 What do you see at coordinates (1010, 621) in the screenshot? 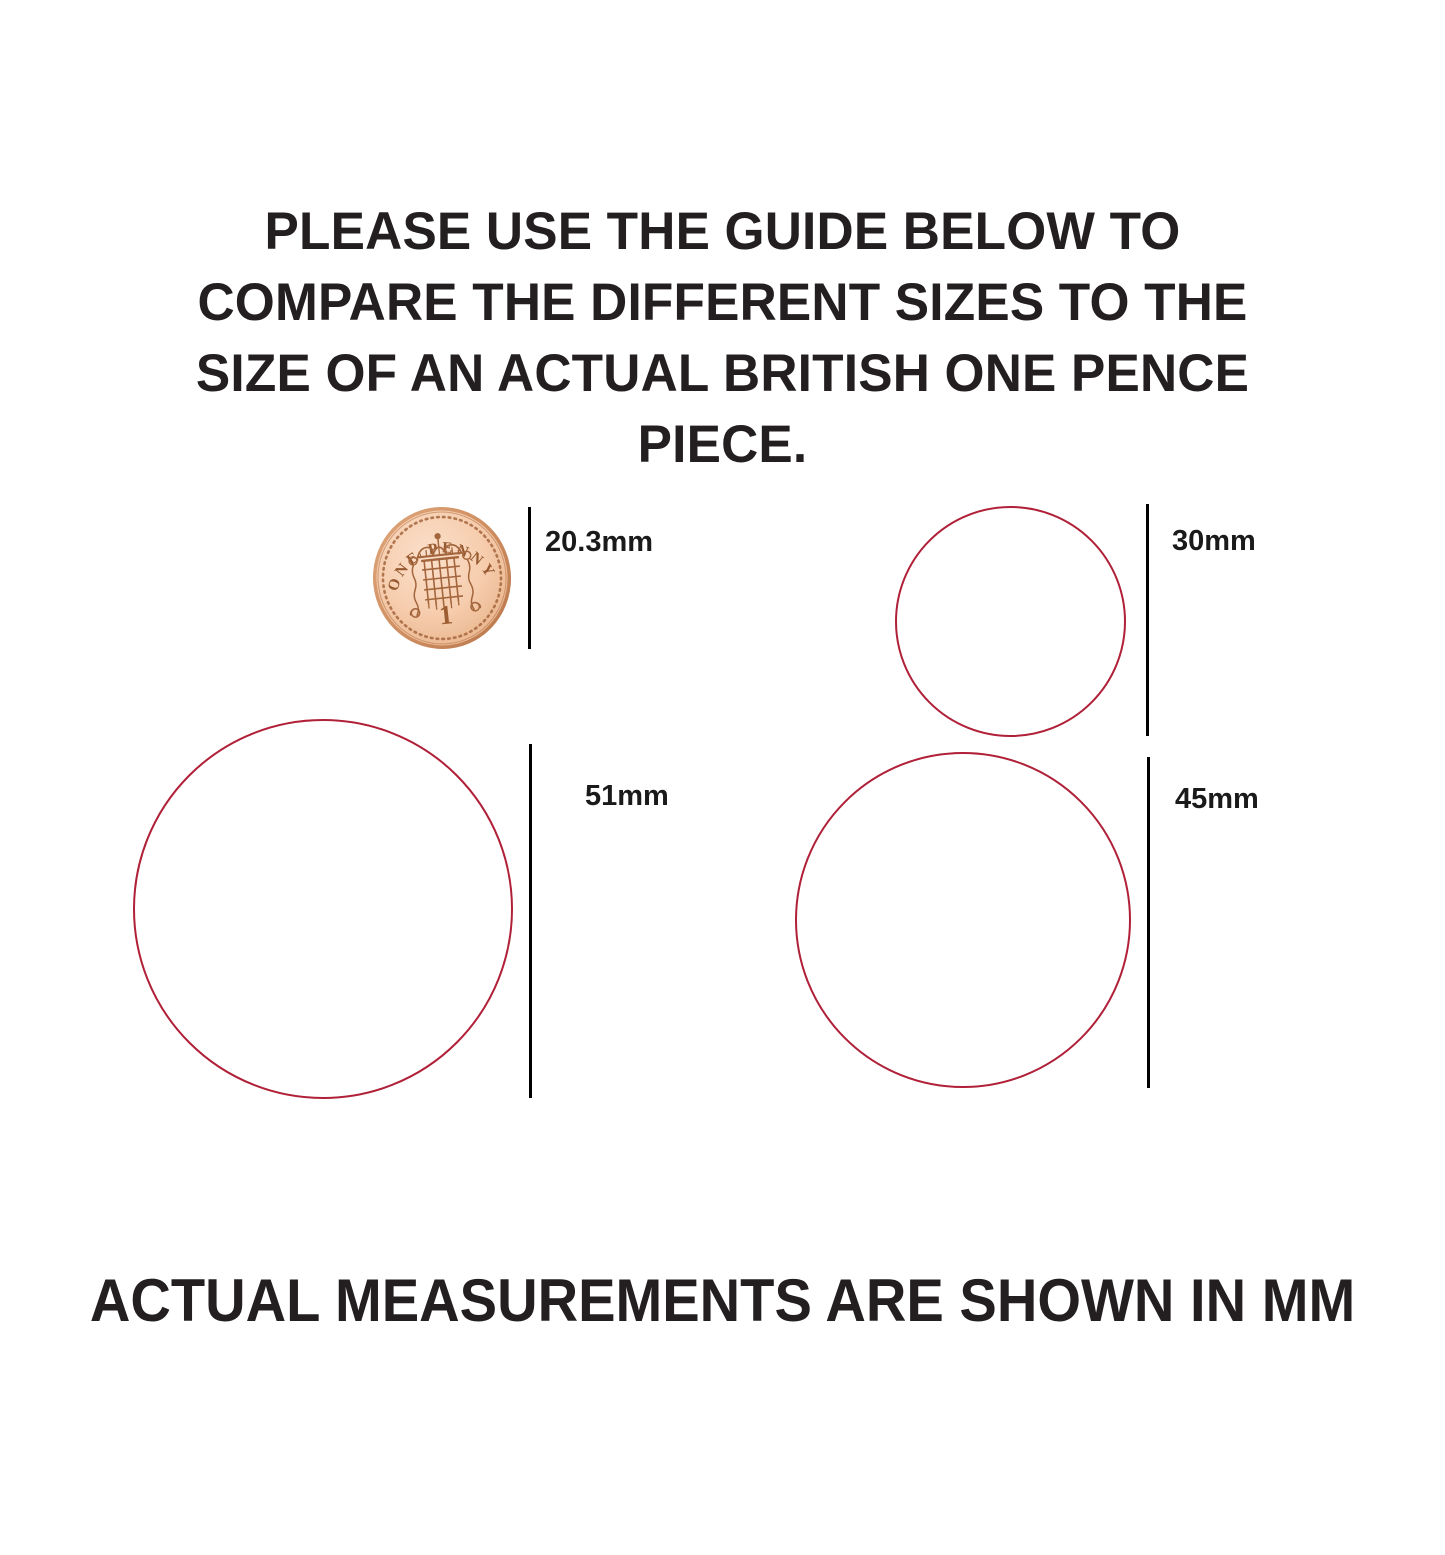
I see `size-circle-30mm` at bounding box center [1010, 621].